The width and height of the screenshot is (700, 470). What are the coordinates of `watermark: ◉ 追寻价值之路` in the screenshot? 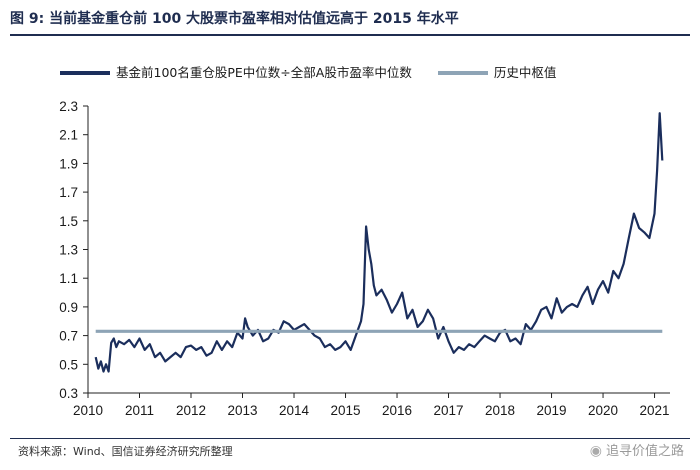 It's located at (637, 449).